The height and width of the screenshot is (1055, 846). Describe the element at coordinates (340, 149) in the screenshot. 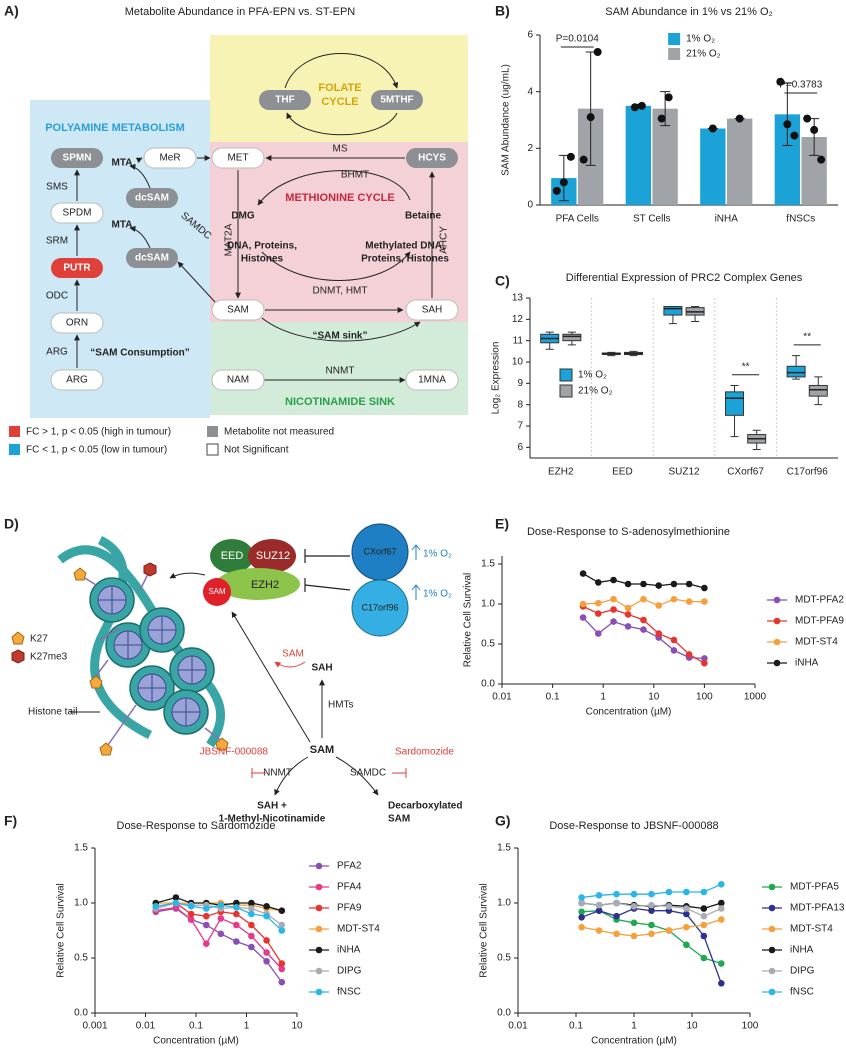

I see `enzyme-label: MS` at that location.